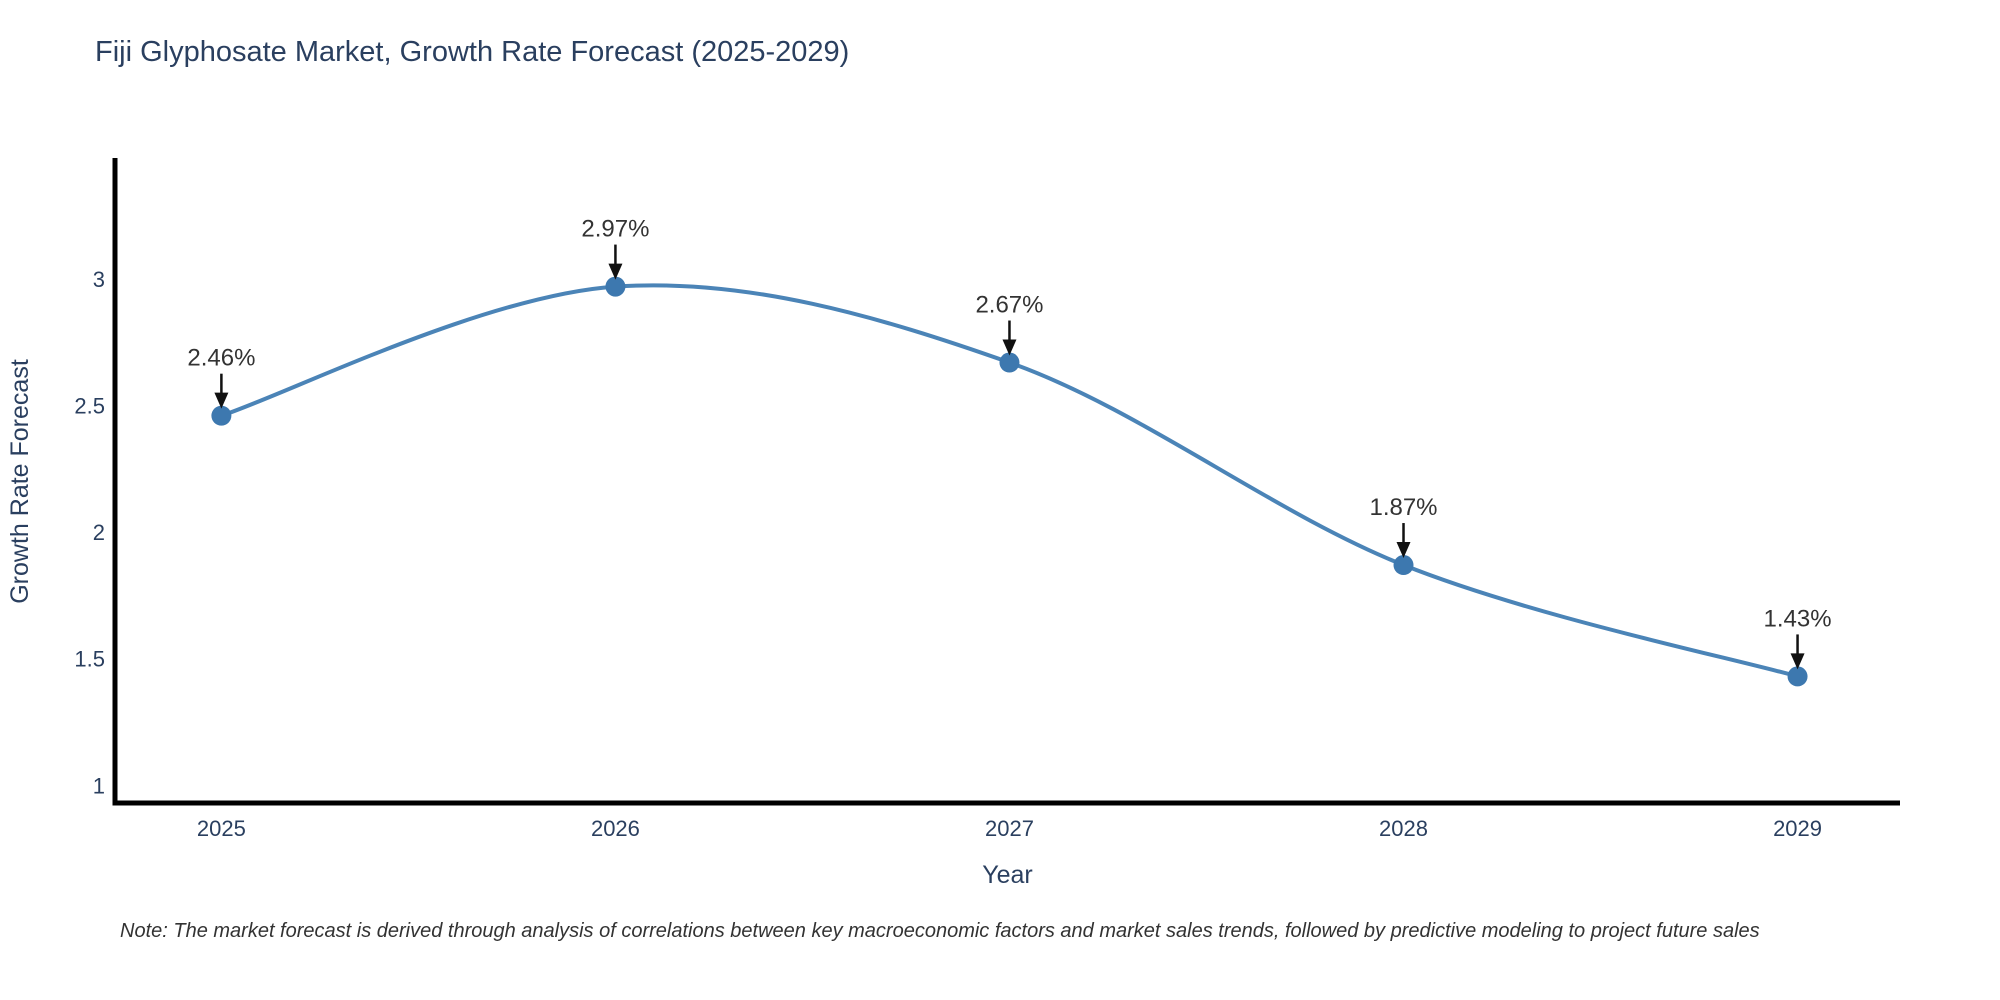  What do you see at coordinates (1009, 828) in the screenshot?
I see `x-tick-label: 2027` at bounding box center [1009, 828].